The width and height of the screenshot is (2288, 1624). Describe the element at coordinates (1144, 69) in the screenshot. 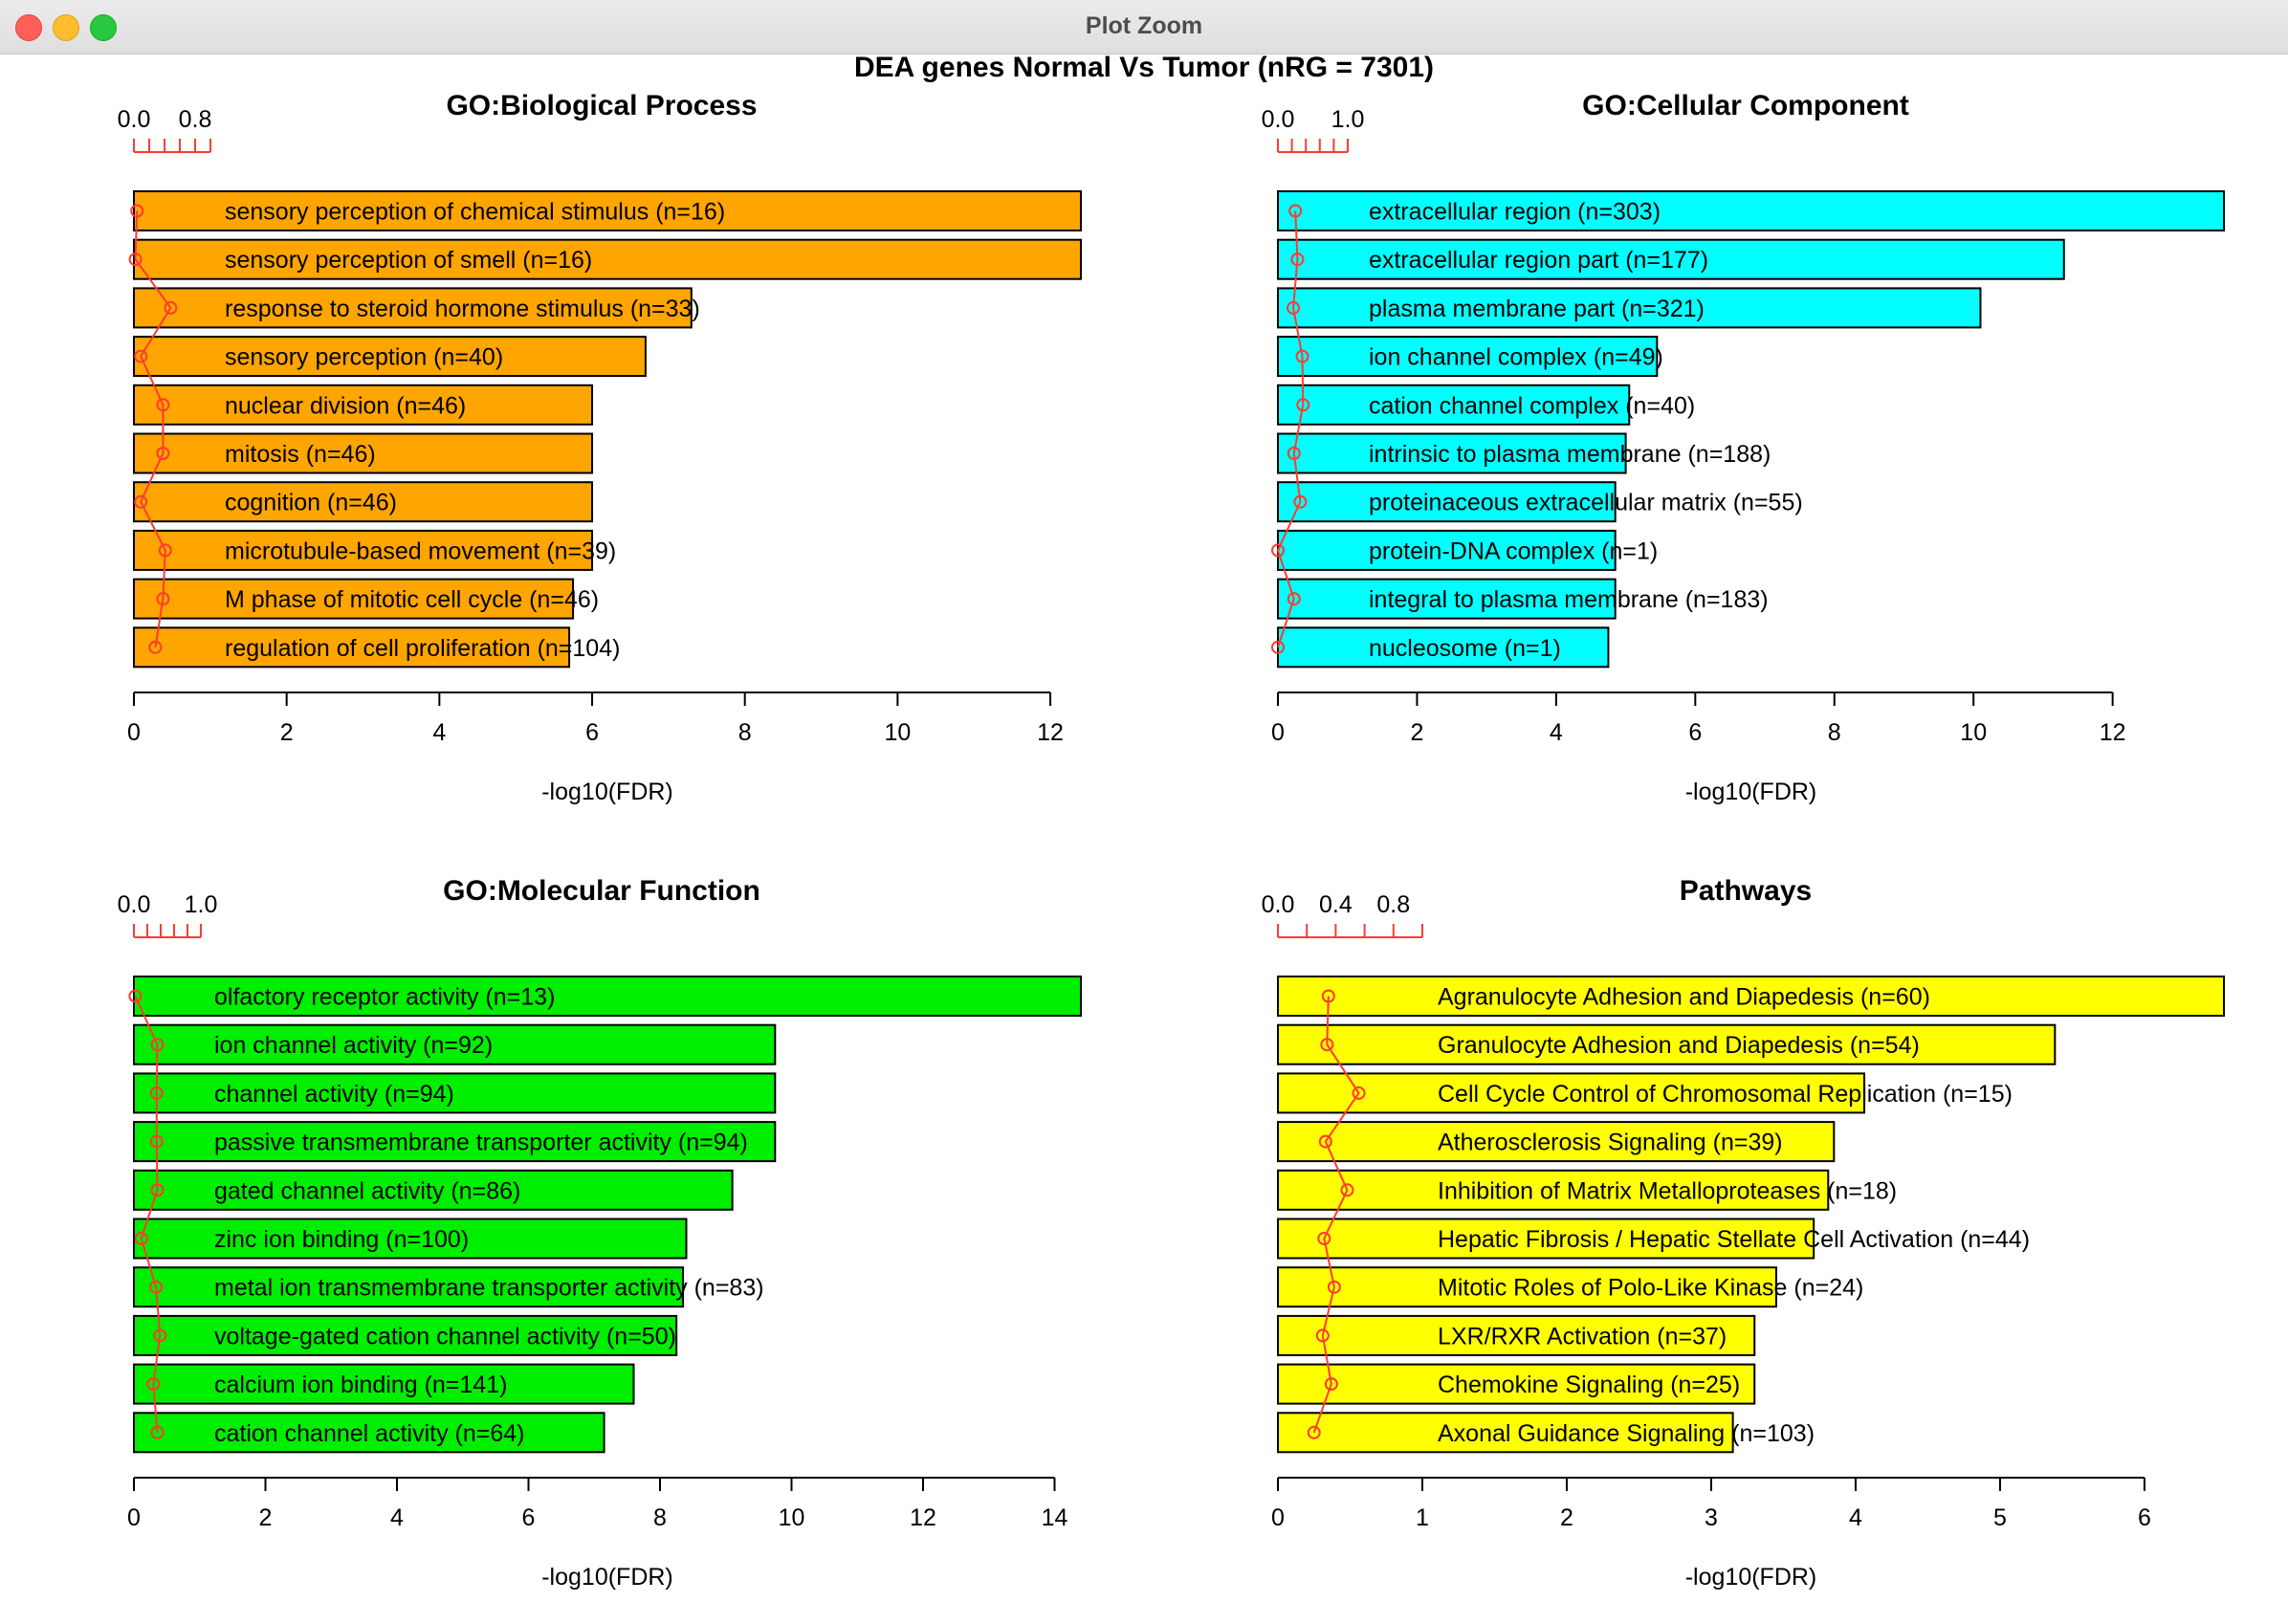

I see `chart-title: DEA genes Normal Vs Tumor (nRG = 7301)` at that location.